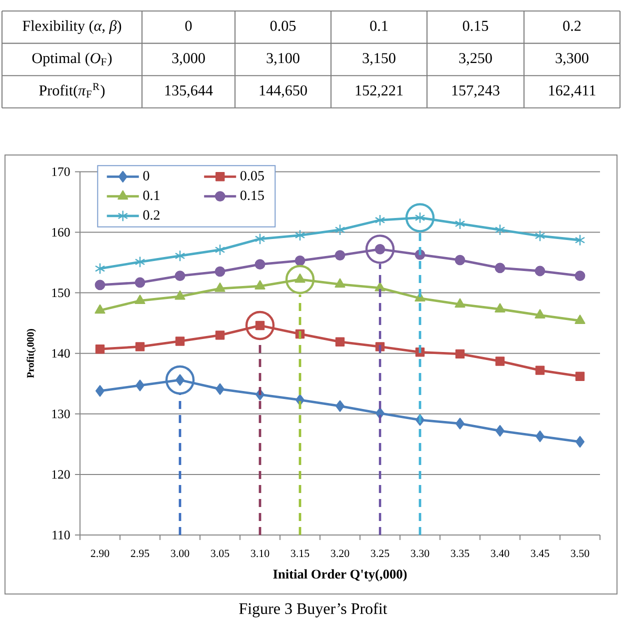 The image size is (626, 626). What do you see at coordinates (475, 59) in the screenshot?
I see `text: 3,250` at bounding box center [475, 59].